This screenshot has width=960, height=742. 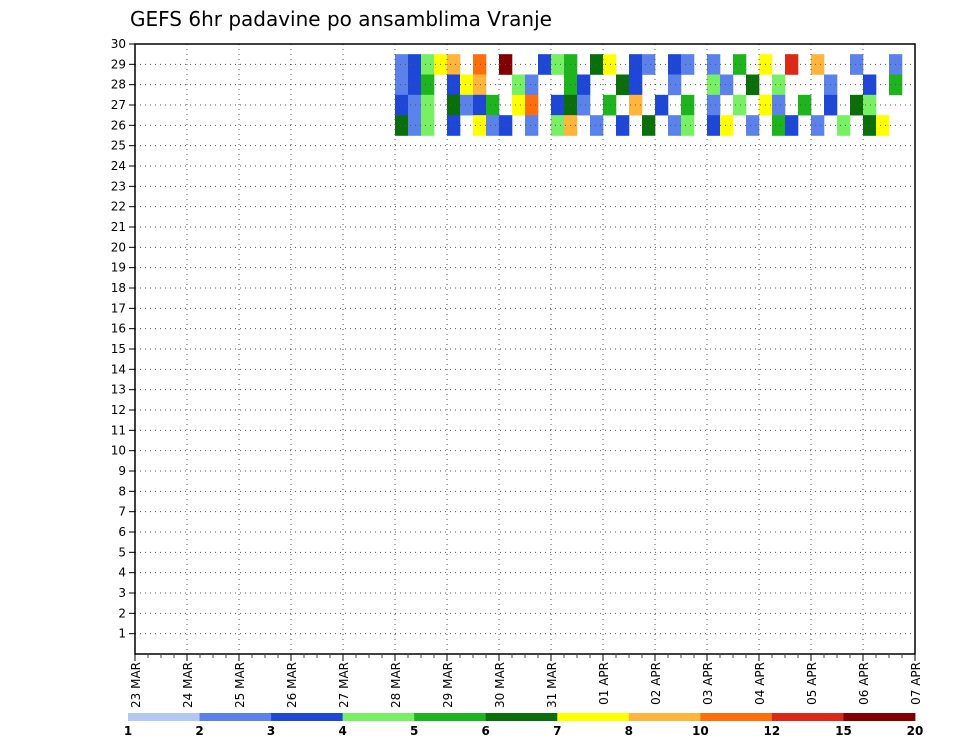 I want to click on y-tick-label: 4, so click(x=122, y=573).